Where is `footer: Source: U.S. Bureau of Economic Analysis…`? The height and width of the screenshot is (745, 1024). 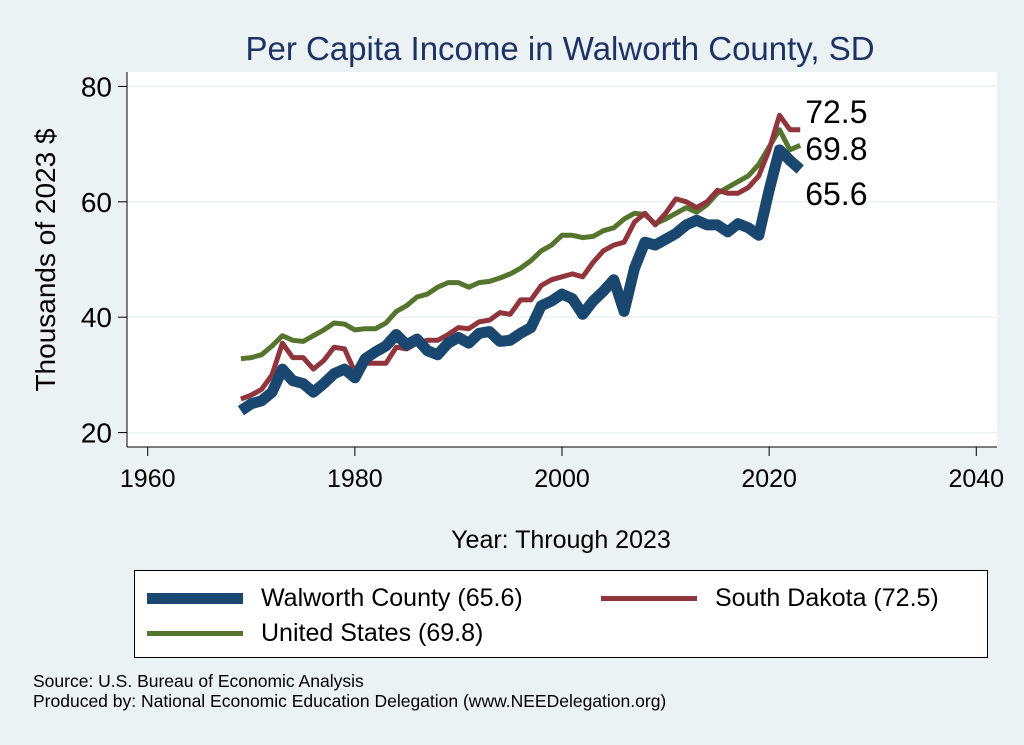 footer: Source: U.S. Bureau of Economic Analysis… is located at coordinates (349, 691).